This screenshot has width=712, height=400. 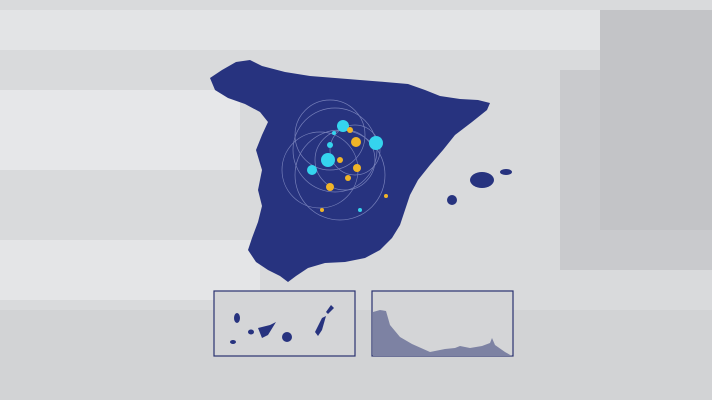 I want to click on data-dots, so click(x=347, y=166).